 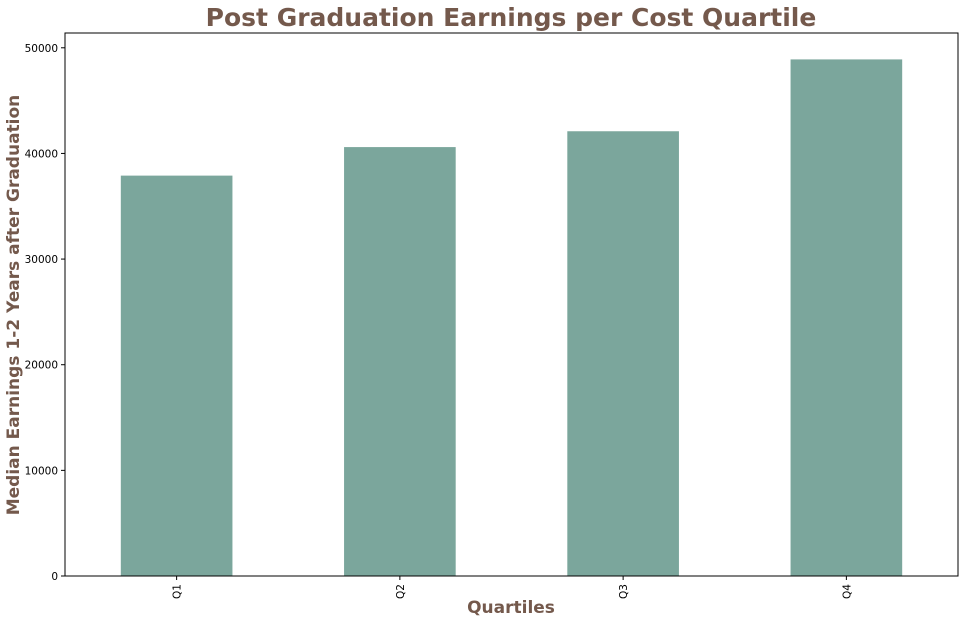 What do you see at coordinates (41, 471) in the screenshot?
I see `y-tick-label: 10000` at bounding box center [41, 471].